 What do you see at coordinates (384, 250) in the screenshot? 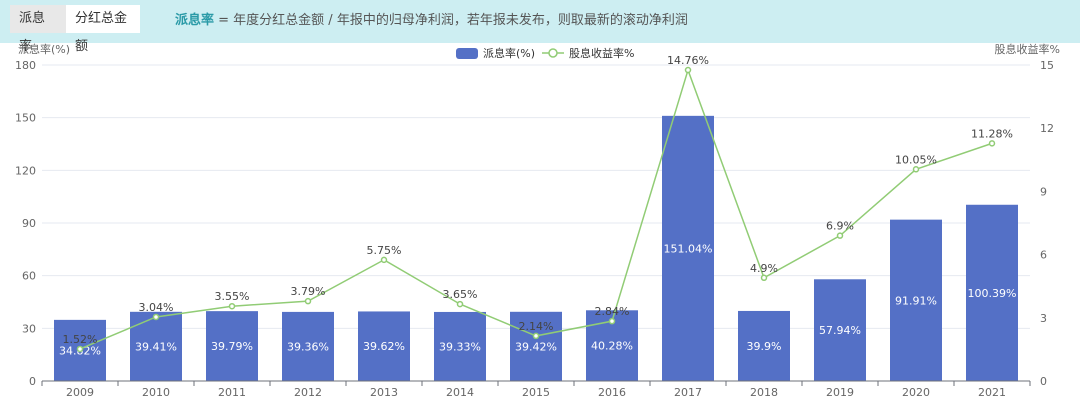
I see `yield-value-label: 5.75%` at bounding box center [384, 250].